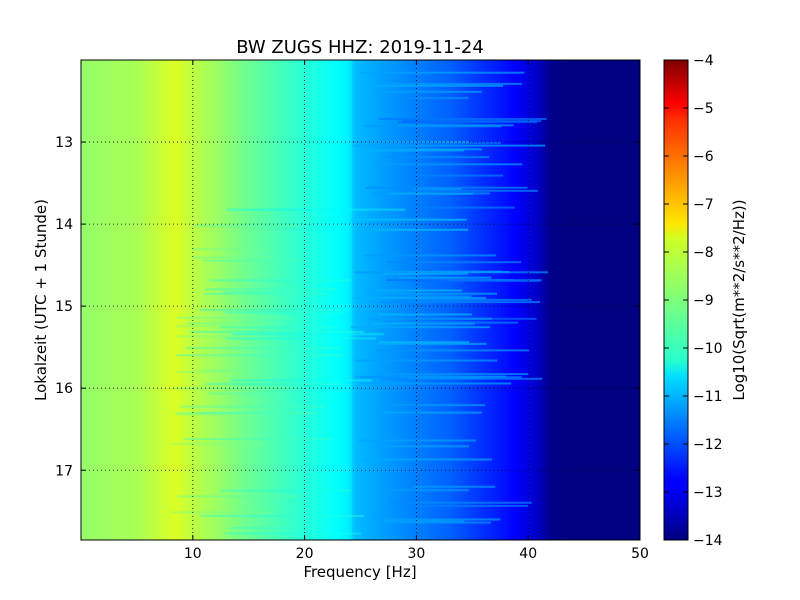 Image resolution: width=800 pixels, height=600 pixels. I want to click on colorbar-tick-label: −5, so click(703, 109).